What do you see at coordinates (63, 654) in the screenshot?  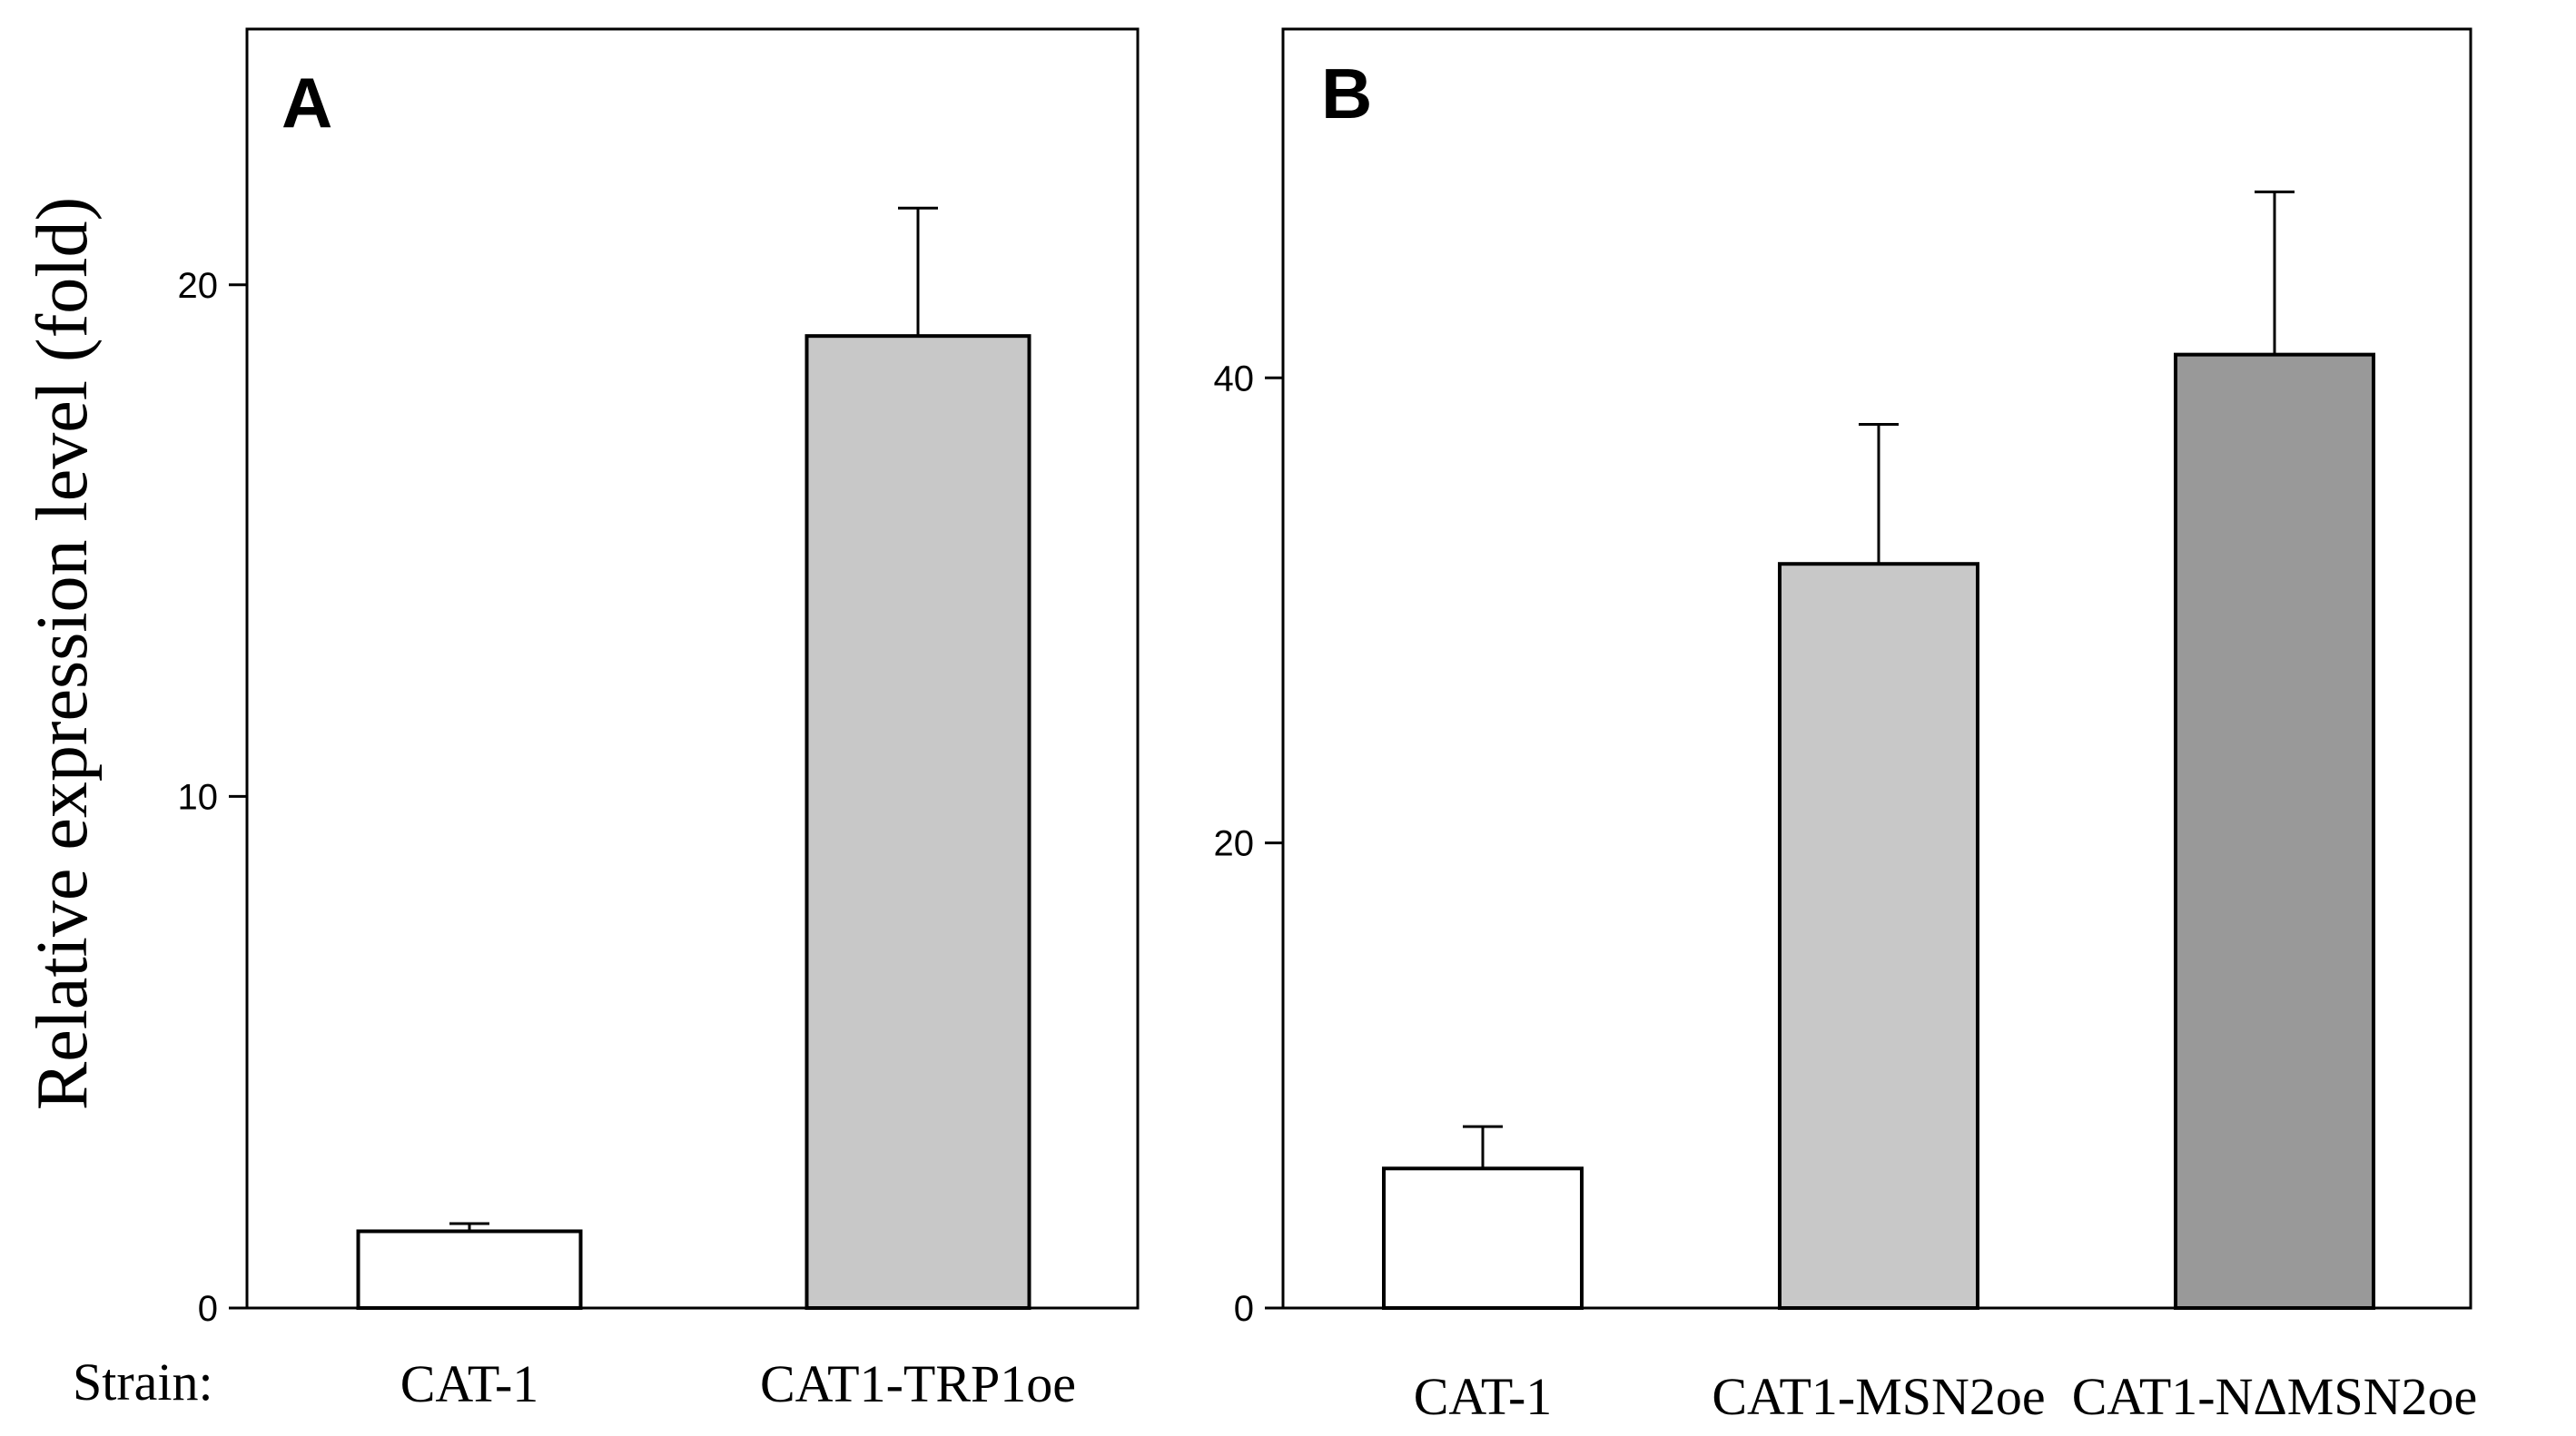 I see `y-axis-title: Relative expression level (fold)` at bounding box center [63, 654].